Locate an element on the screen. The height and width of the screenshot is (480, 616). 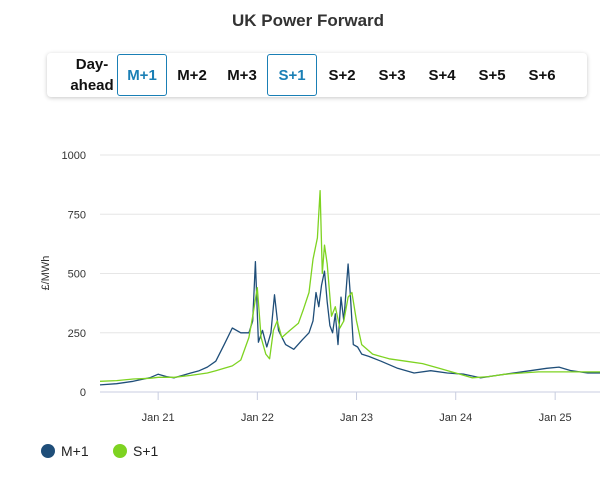
x-tick-label: Jan 22 is located at coordinates (257, 418).